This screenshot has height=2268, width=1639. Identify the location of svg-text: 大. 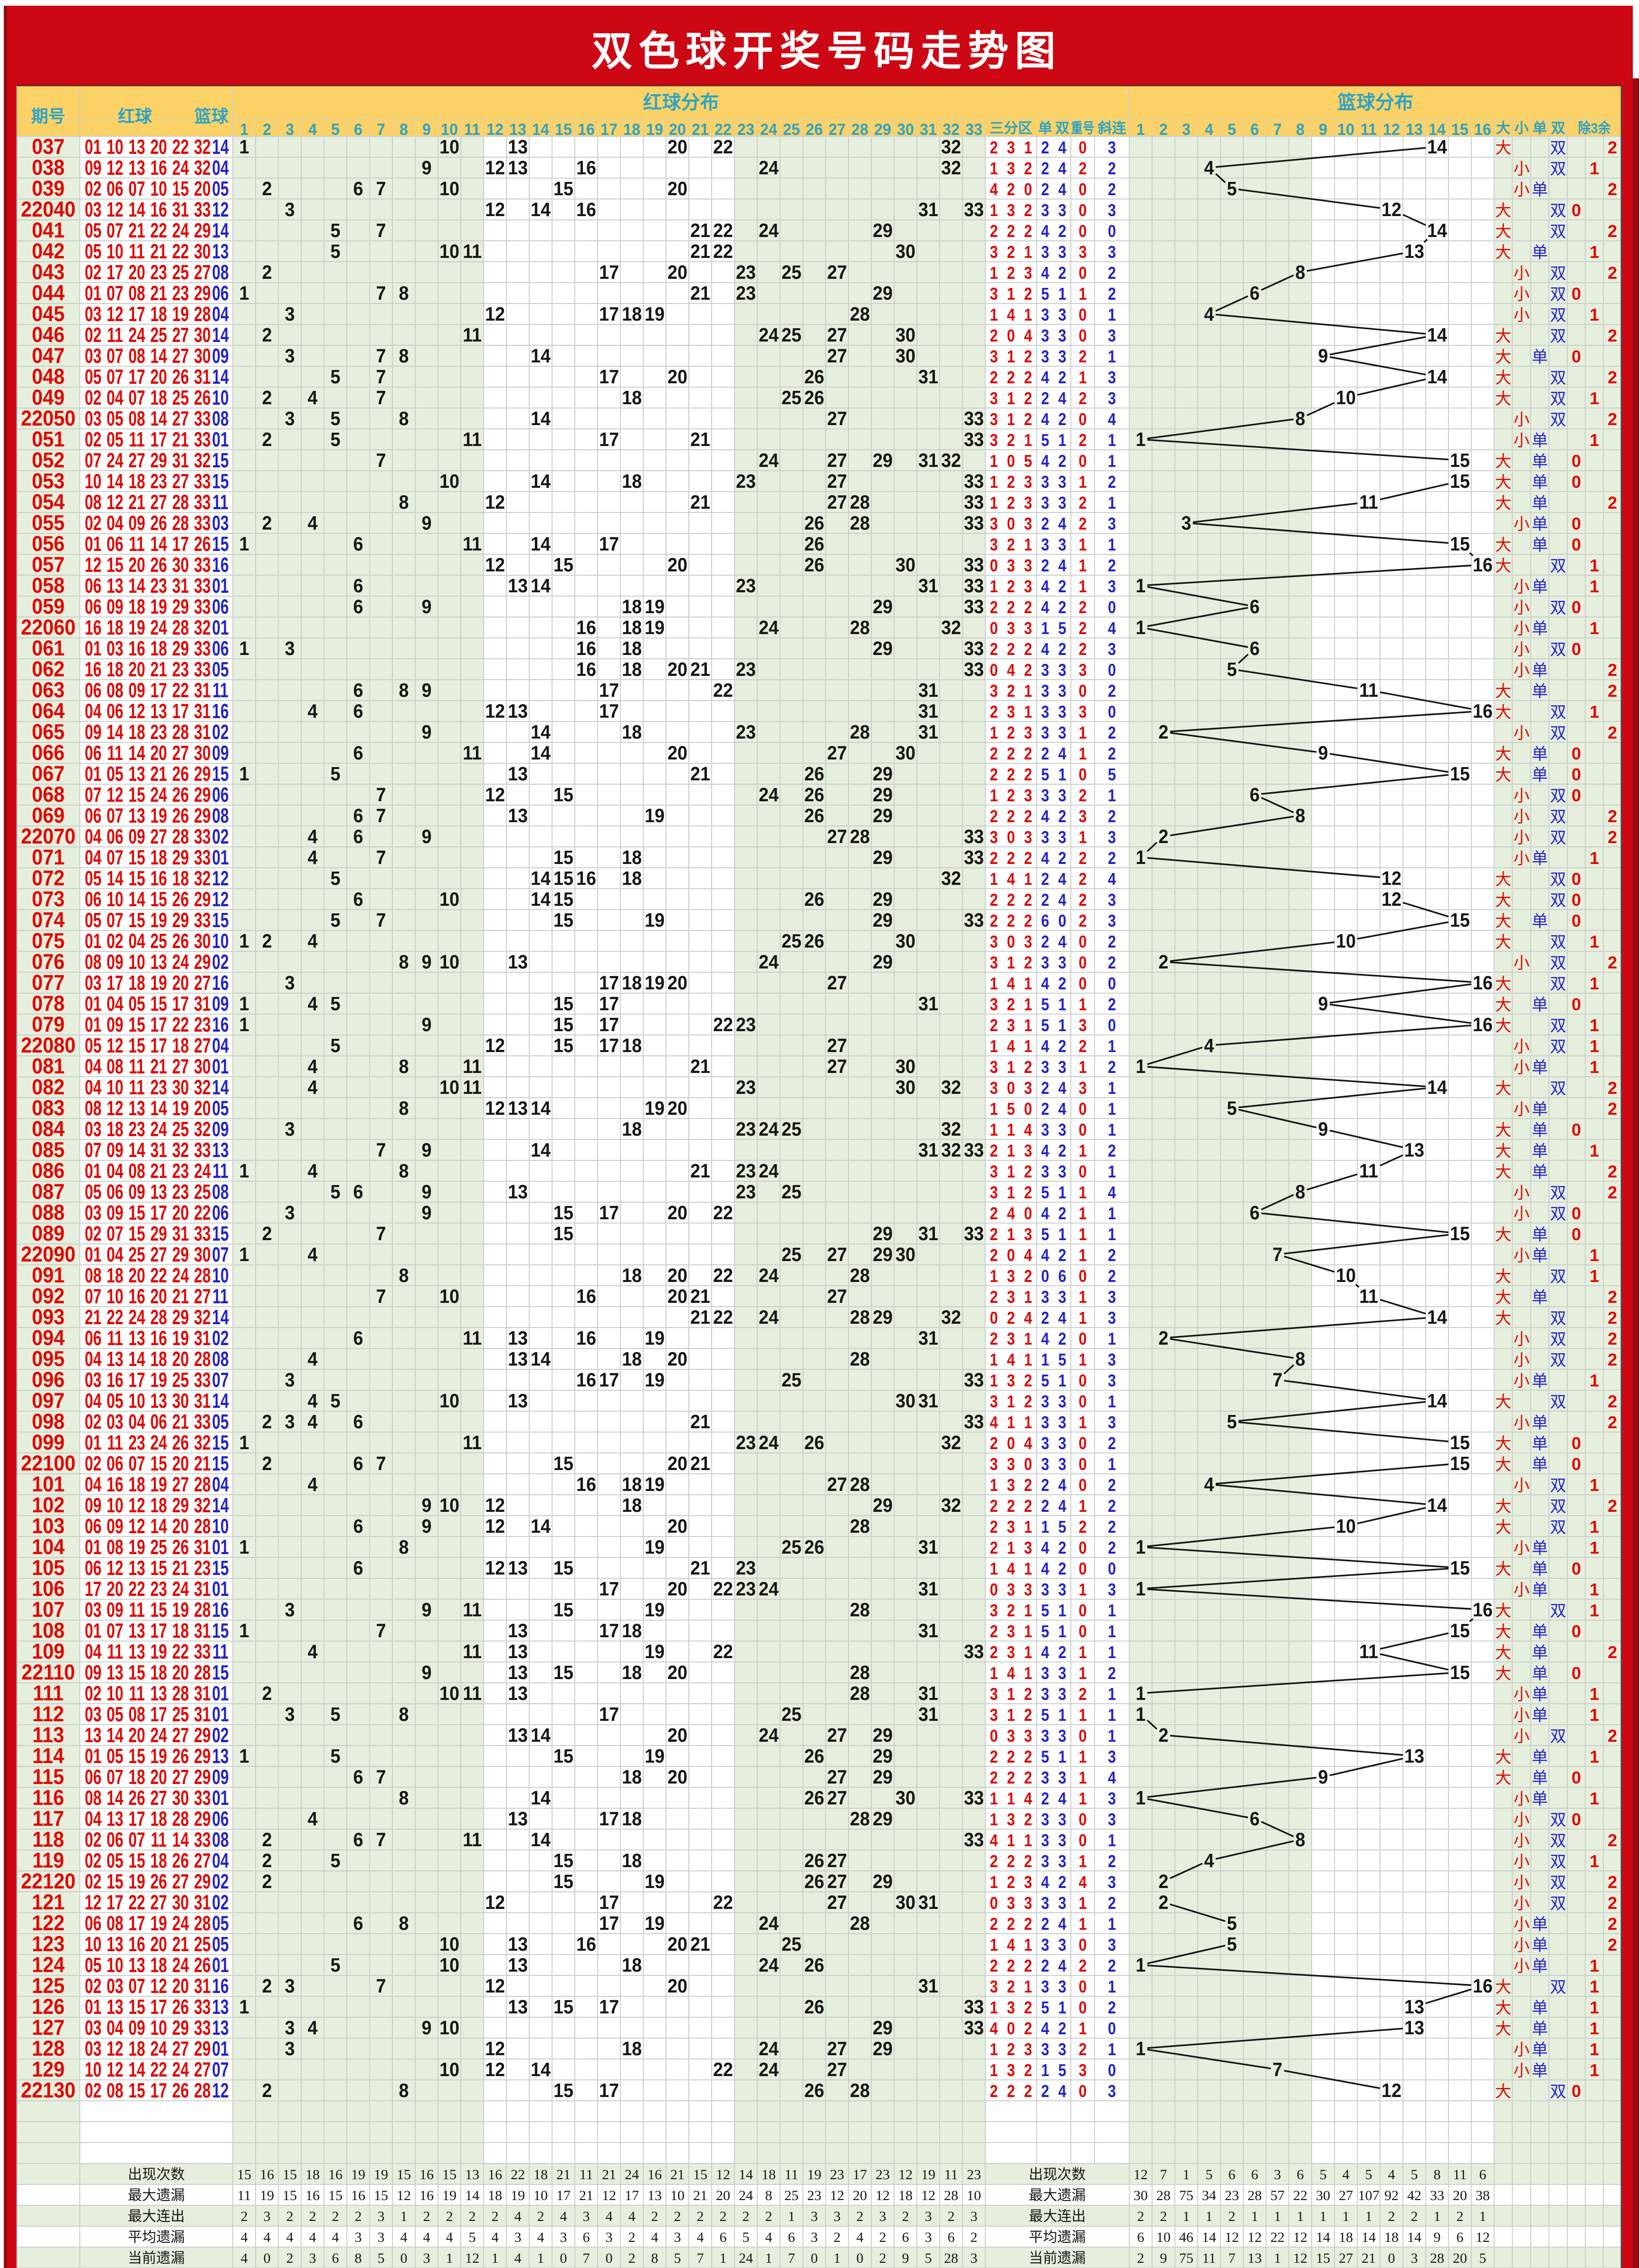
(1503, 1151).